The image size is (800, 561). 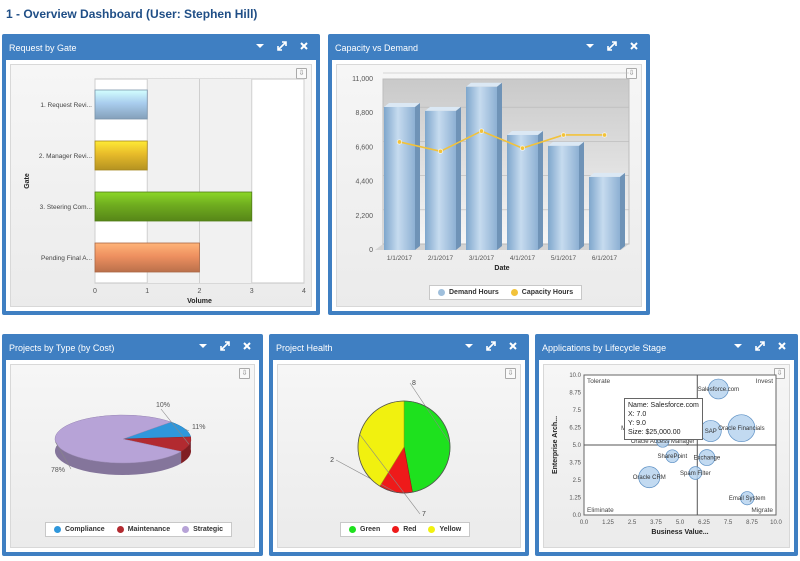 I want to click on pie-label: 11%, so click(x=199, y=427).